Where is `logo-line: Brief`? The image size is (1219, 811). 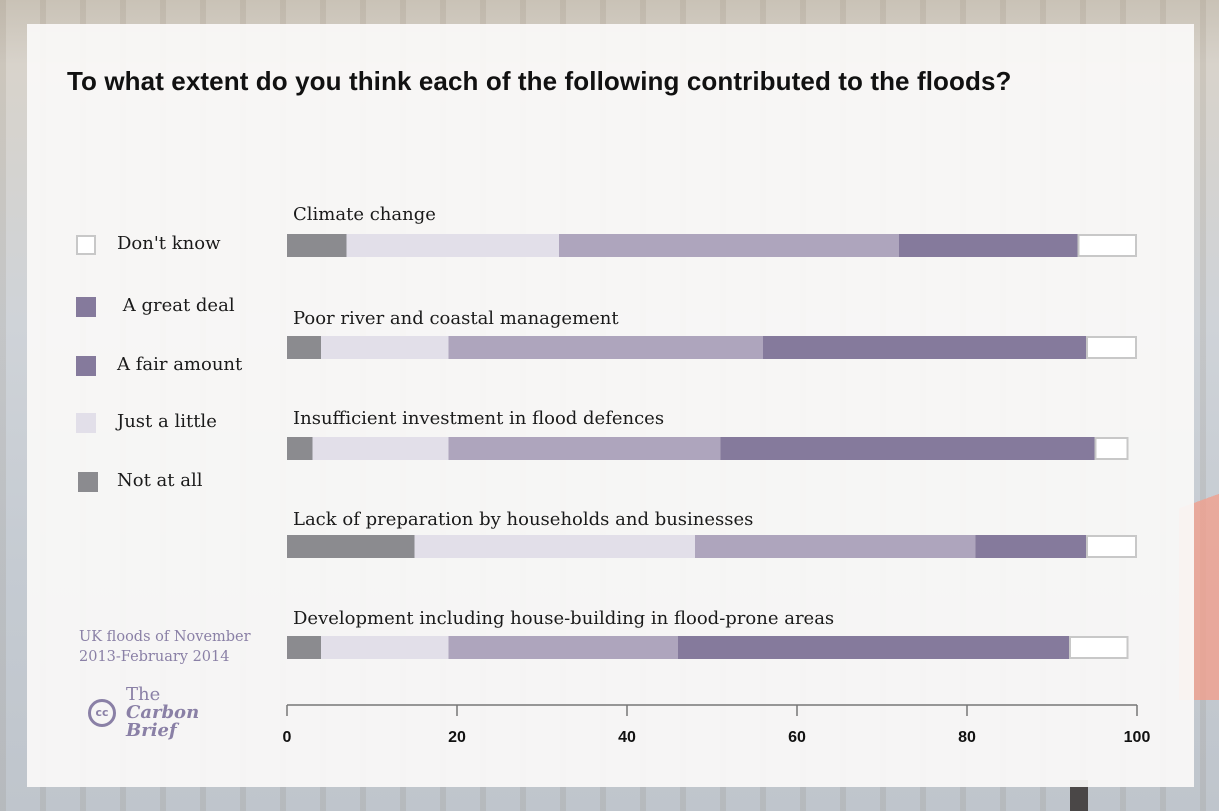
logo-line: Brief is located at coordinates (151, 730).